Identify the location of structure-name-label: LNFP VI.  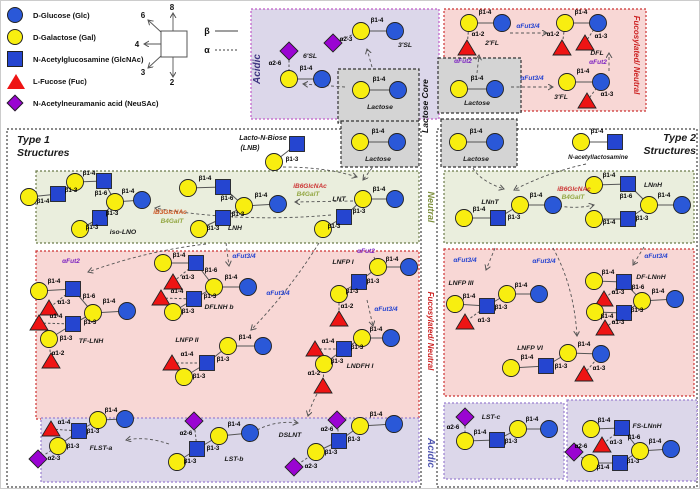
(530, 348).